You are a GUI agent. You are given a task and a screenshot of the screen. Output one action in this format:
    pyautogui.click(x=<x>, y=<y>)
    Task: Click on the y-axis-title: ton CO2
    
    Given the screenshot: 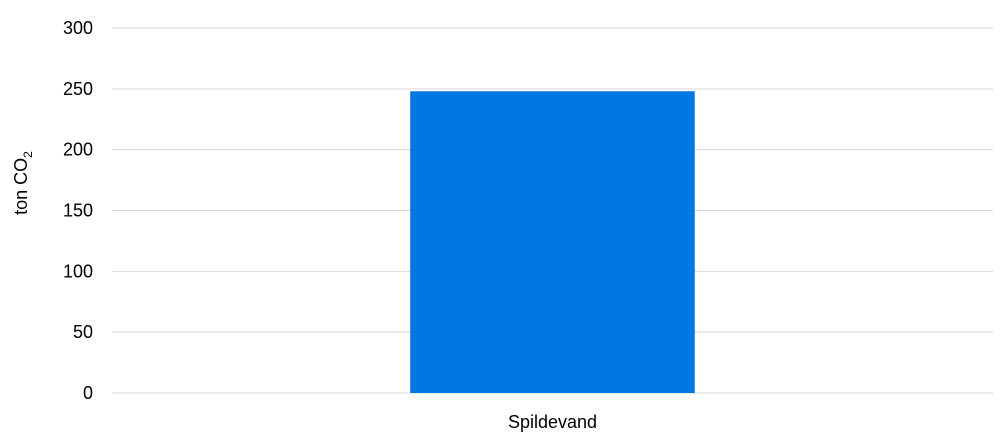 What is the action you would take?
    pyautogui.click(x=23, y=183)
    